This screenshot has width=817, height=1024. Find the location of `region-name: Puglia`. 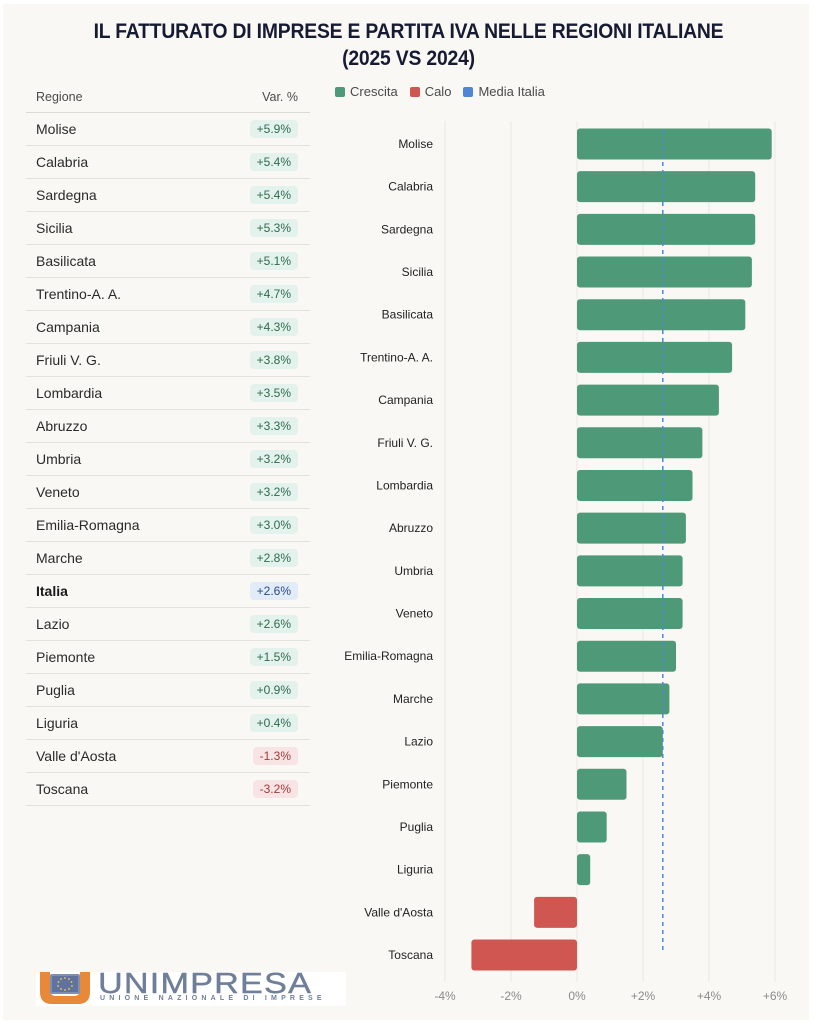

region-name: Puglia is located at coordinates (55, 690).